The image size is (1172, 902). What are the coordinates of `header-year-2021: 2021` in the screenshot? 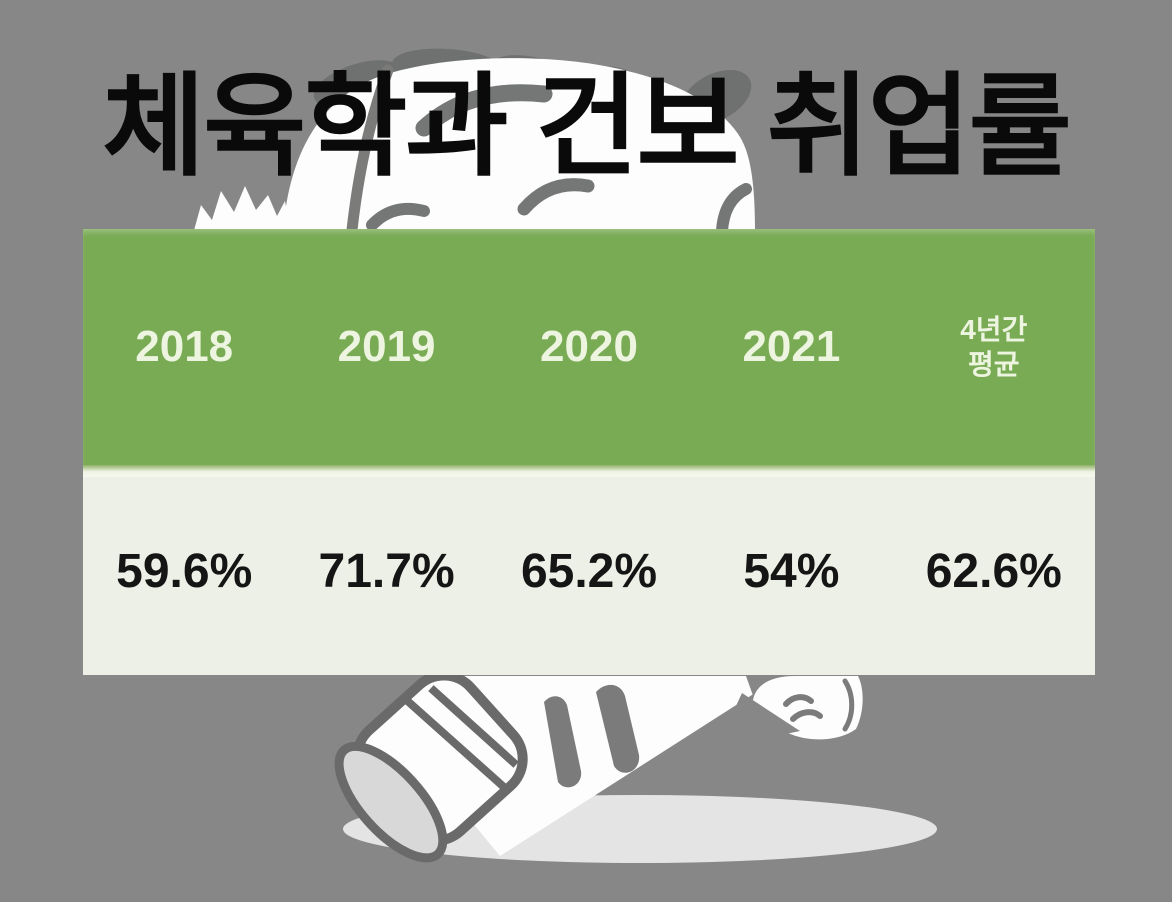 It's located at (791, 346).